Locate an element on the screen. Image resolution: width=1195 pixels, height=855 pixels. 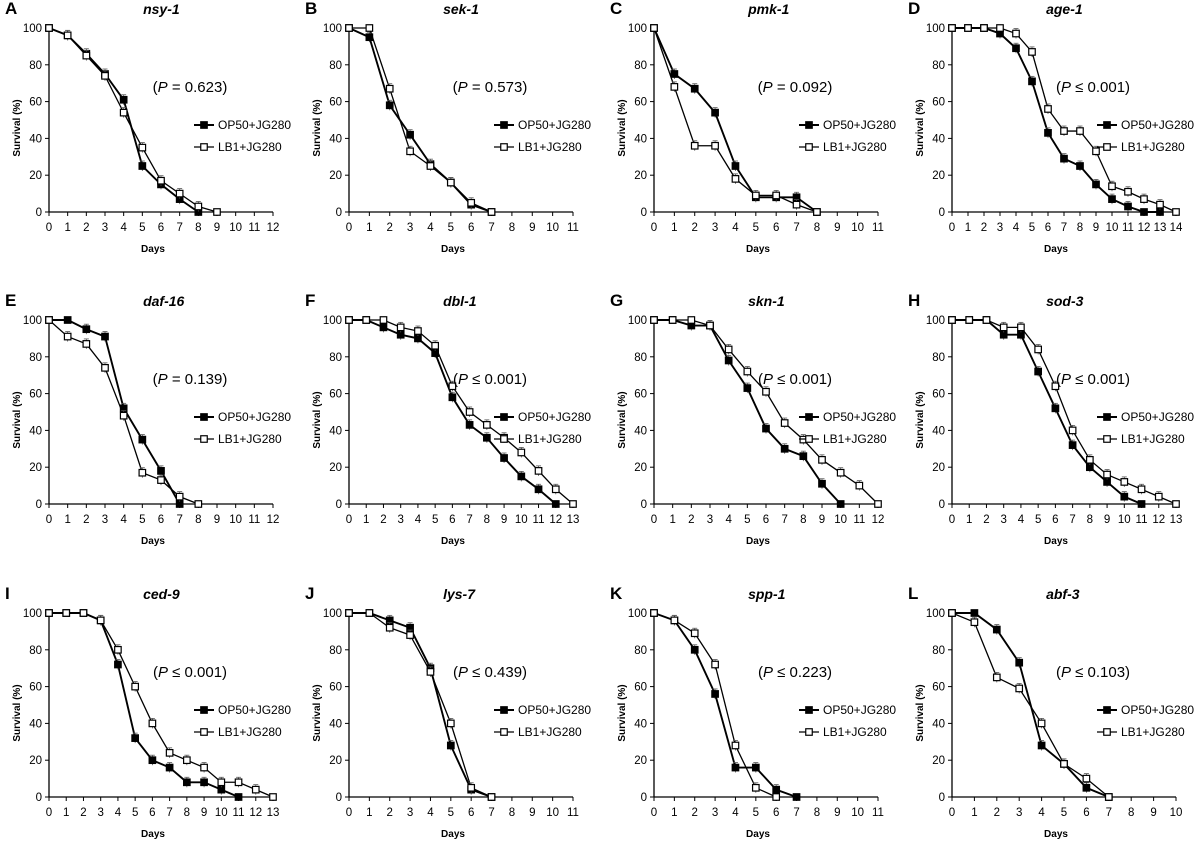
x-tick-label: 1 is located at coordinates (366, 520).